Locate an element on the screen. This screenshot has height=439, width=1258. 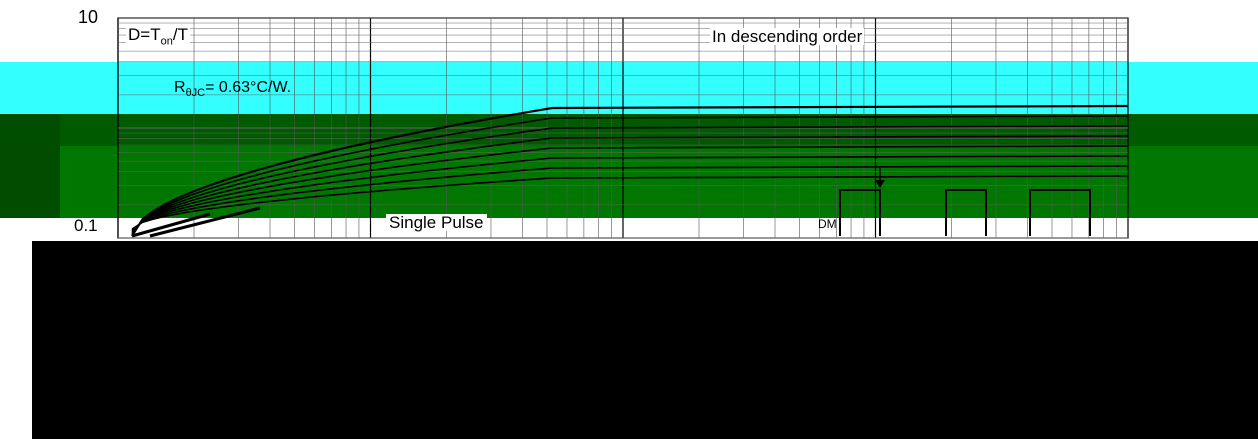
pdm-subscript-label: DM is located at coordinates (827, 224).